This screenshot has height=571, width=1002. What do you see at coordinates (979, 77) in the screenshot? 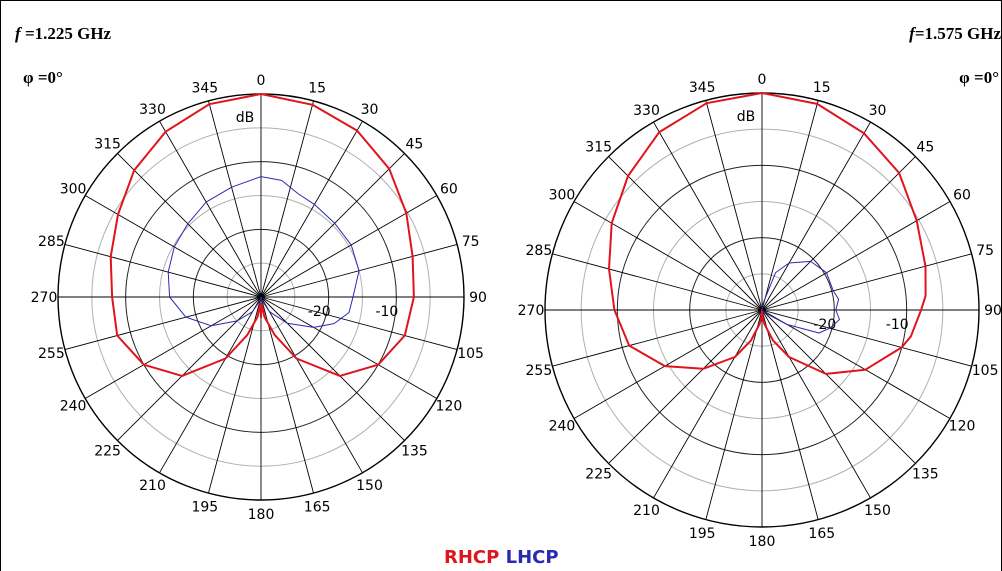
I see `phi-label-right: φ =0°` at bounding box center [979, 77].